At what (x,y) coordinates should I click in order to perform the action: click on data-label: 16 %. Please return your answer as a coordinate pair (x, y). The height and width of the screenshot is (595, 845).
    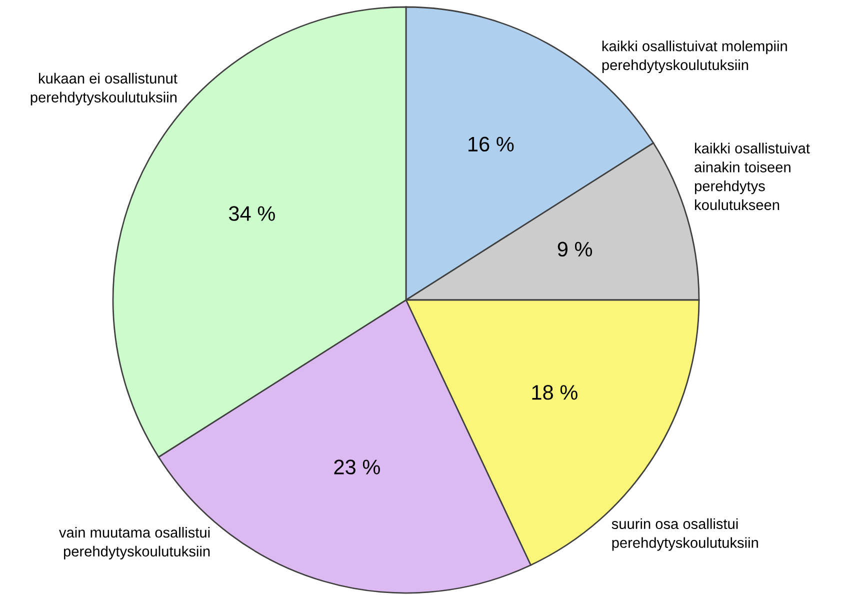
    Looking at the image, I should click on (491, 144).